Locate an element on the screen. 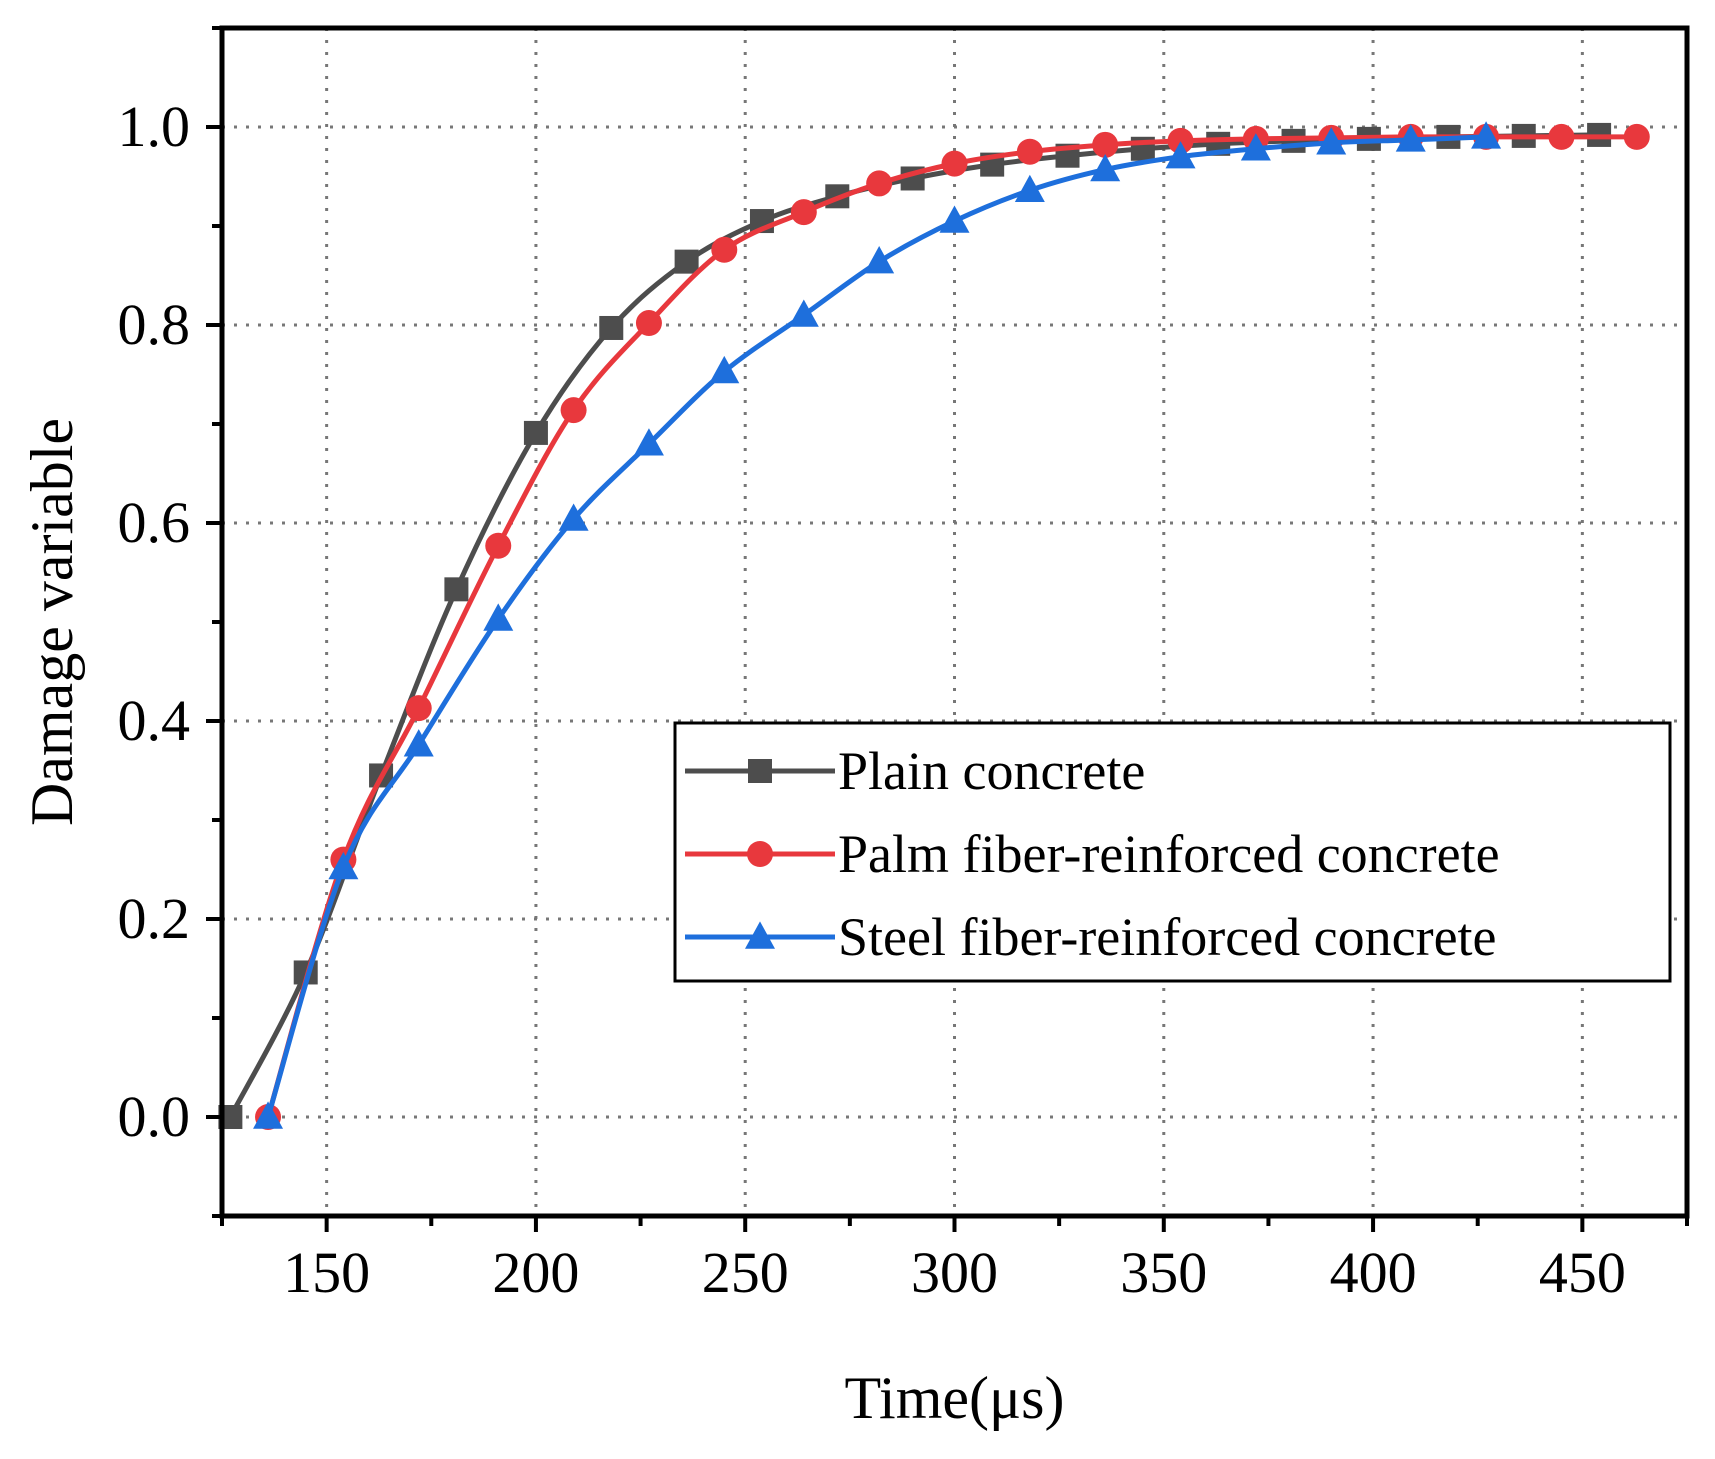 The height and width of the screenshot is (1459, 1715). legend-item: Plain concrete is located at coordinates (915, 771).